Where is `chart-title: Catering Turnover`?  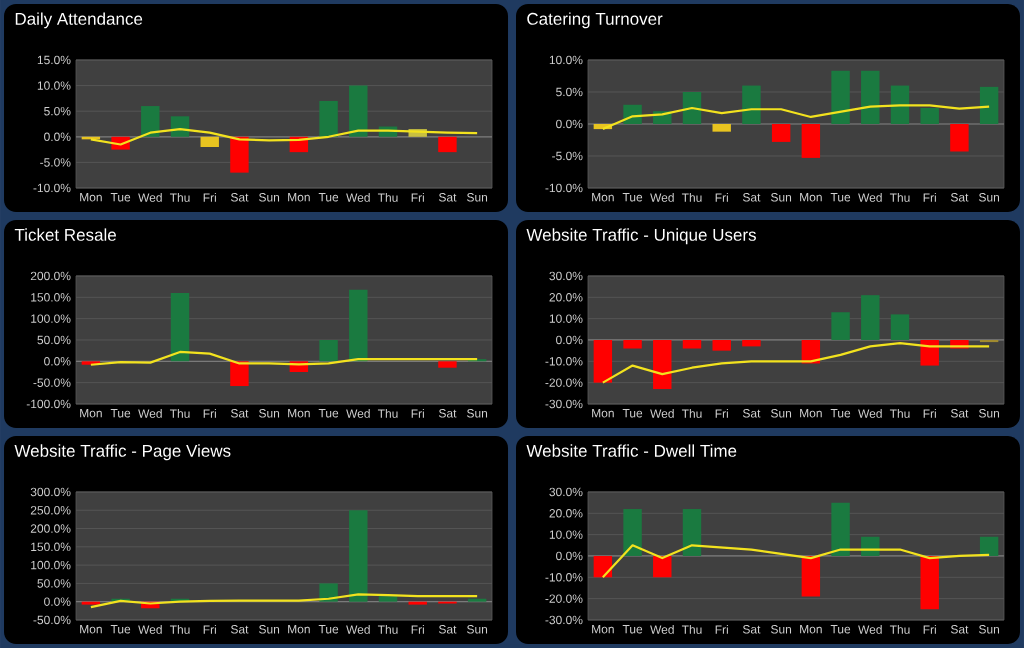
chart-title: Catering Turnover is located at coordinates (595, 20).